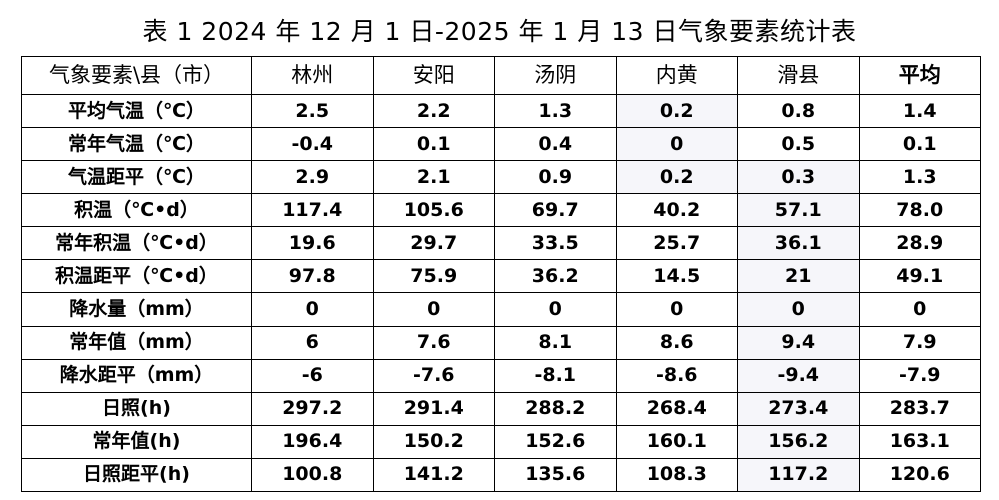  Describe the element at coordinates (919, 475) in the screenshot. I see `table-cell: 120.6` at that location.